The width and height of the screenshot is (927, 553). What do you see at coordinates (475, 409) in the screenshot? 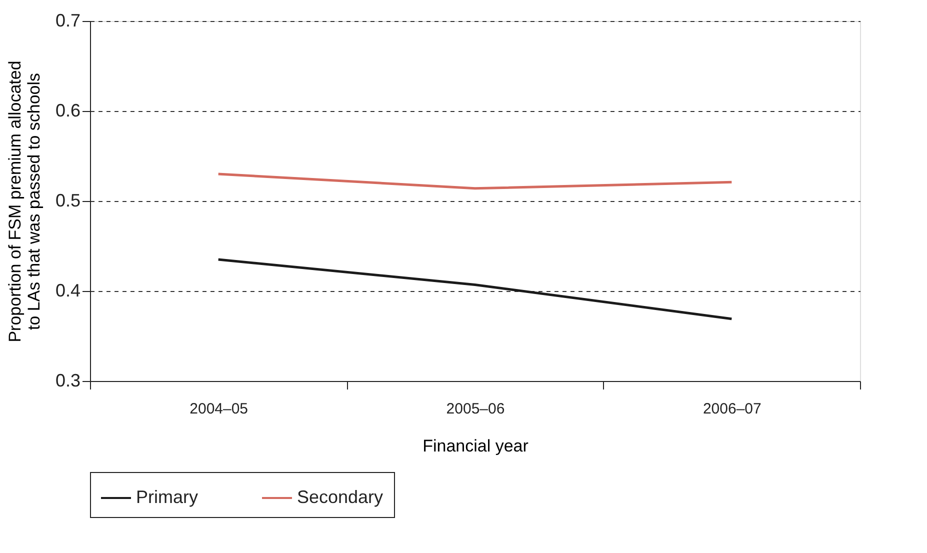
I see `x-tick-label: 2005–06` at bounding box center [475, 409].